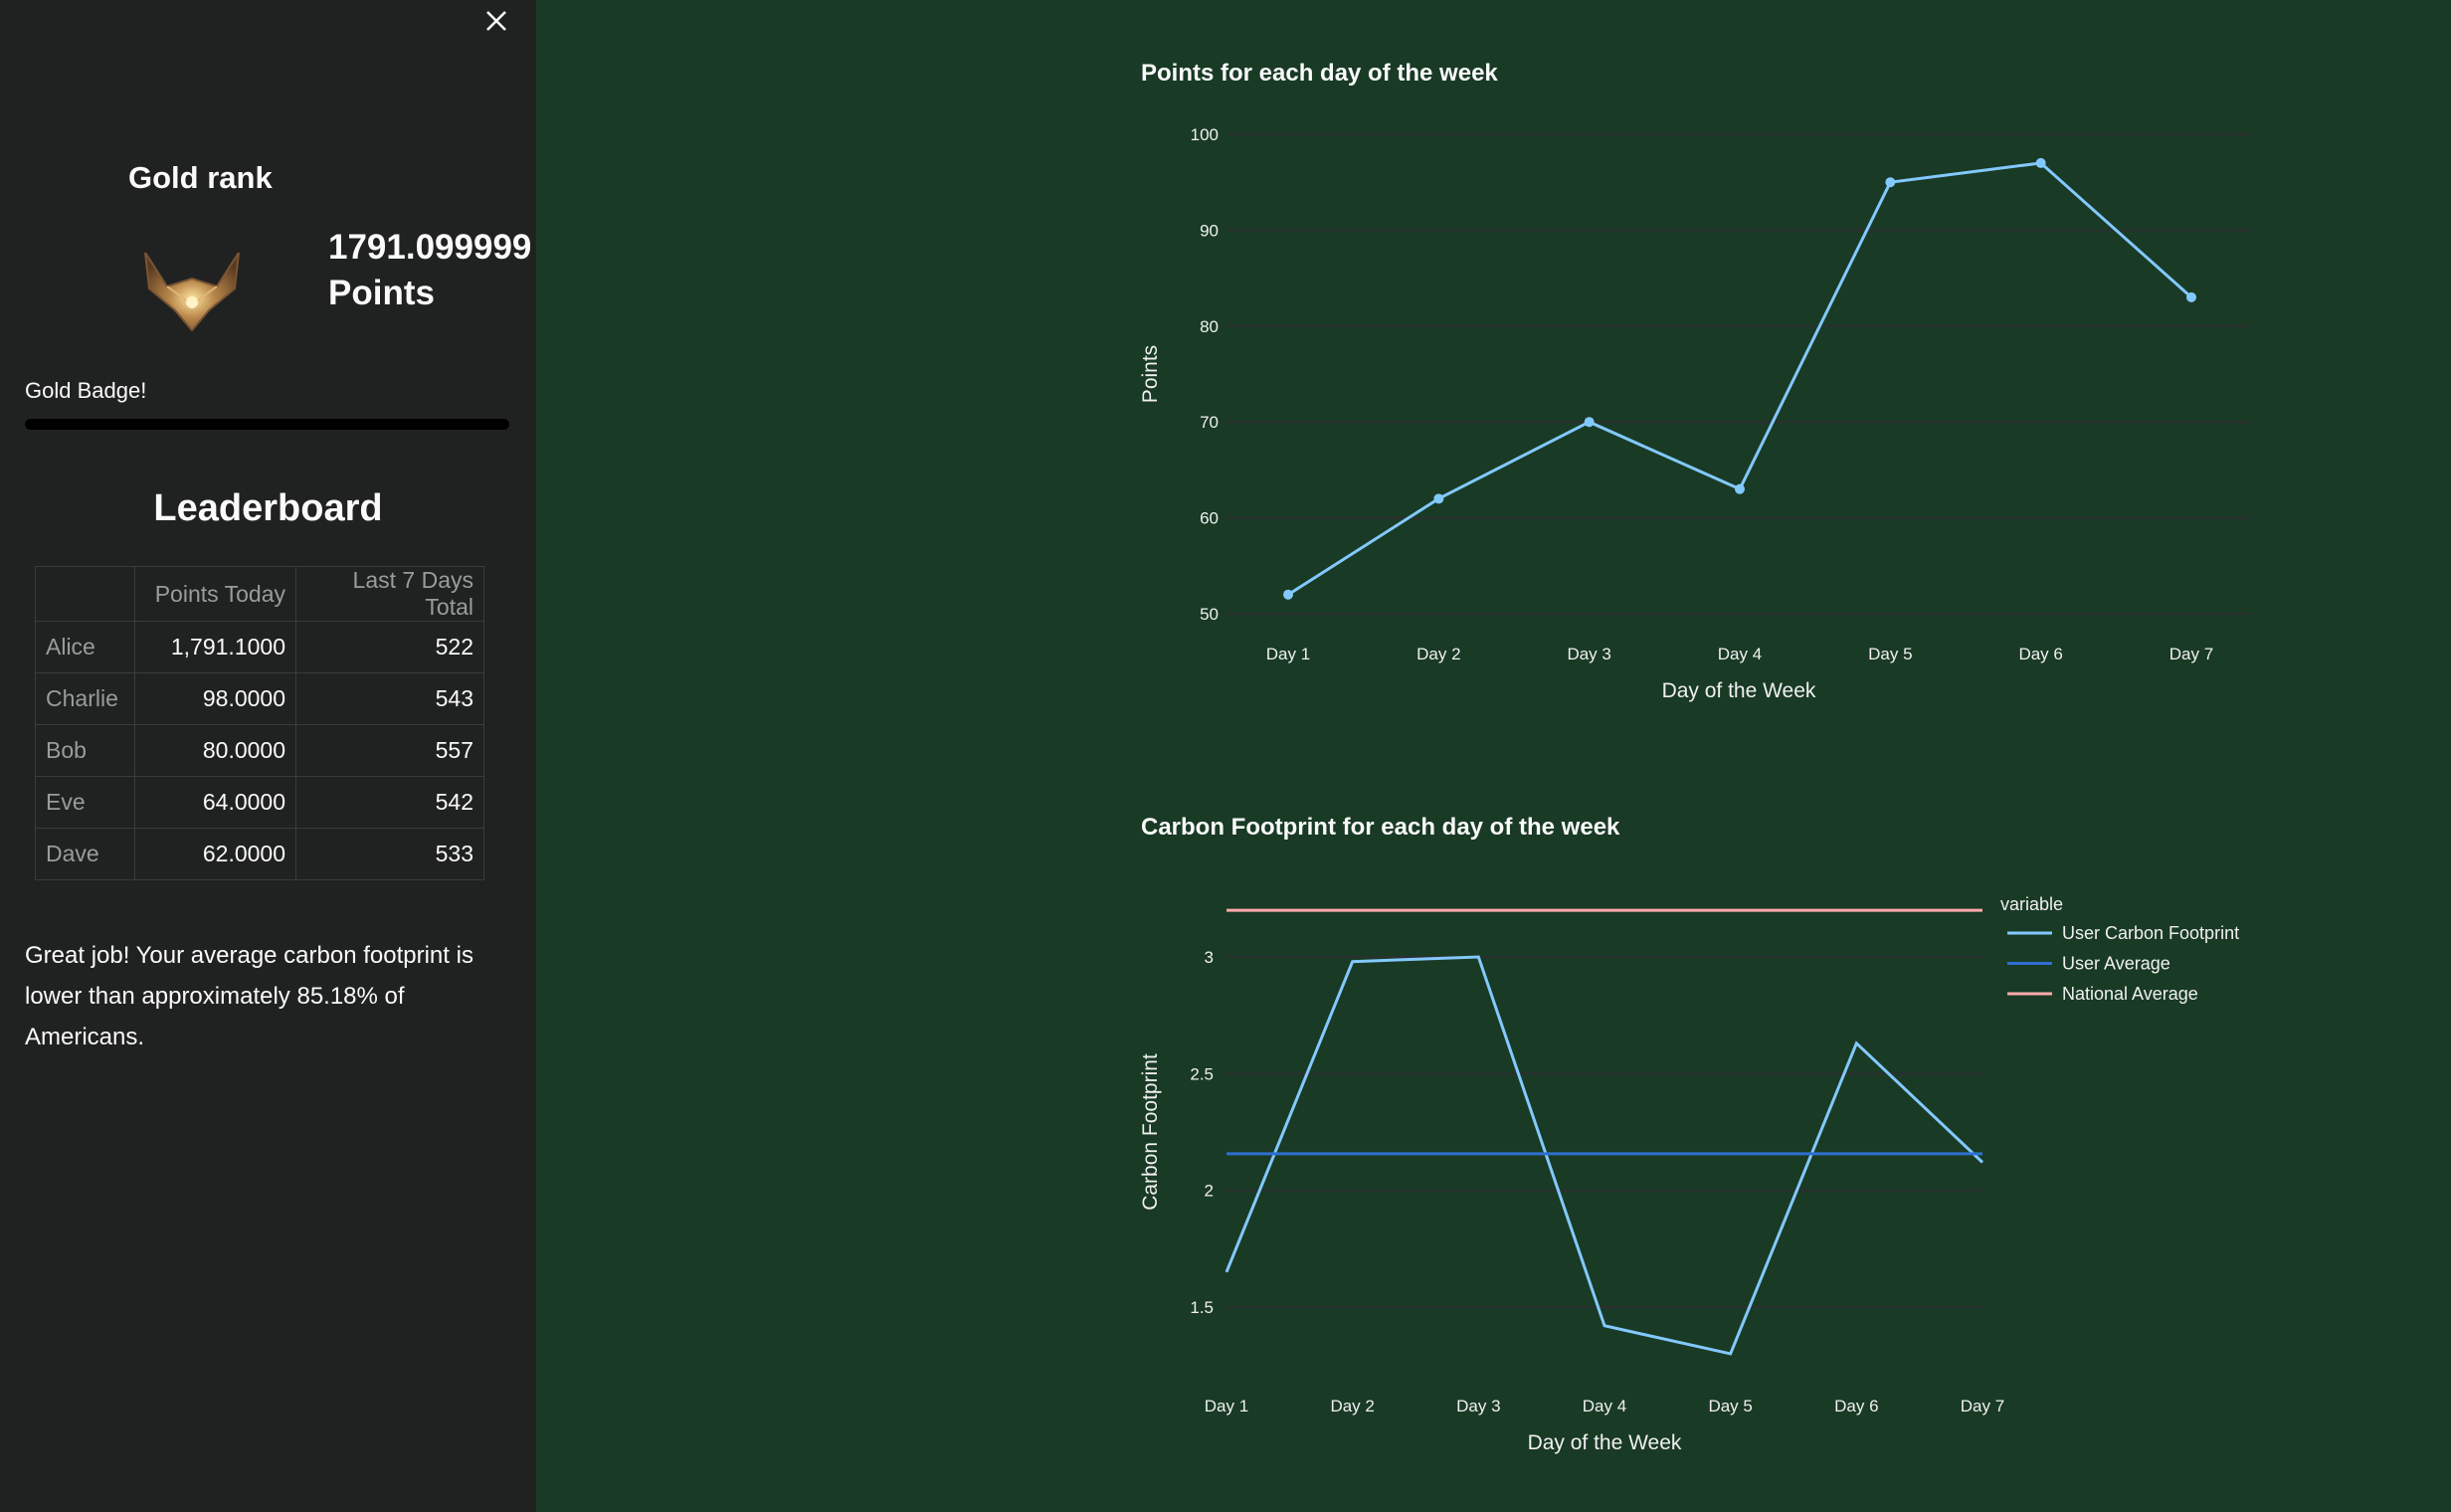  What do you see at coordinates (1209, 423) in the screenshot?
I see `y-tick-label: 70` at bounding box center [1209, 423].